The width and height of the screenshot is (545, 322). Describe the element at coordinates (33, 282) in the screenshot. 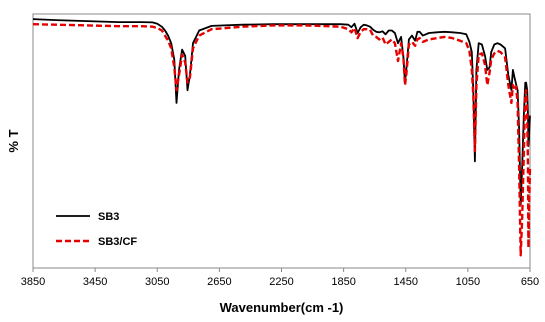

I see `x-tick-label: 3850` at that location.